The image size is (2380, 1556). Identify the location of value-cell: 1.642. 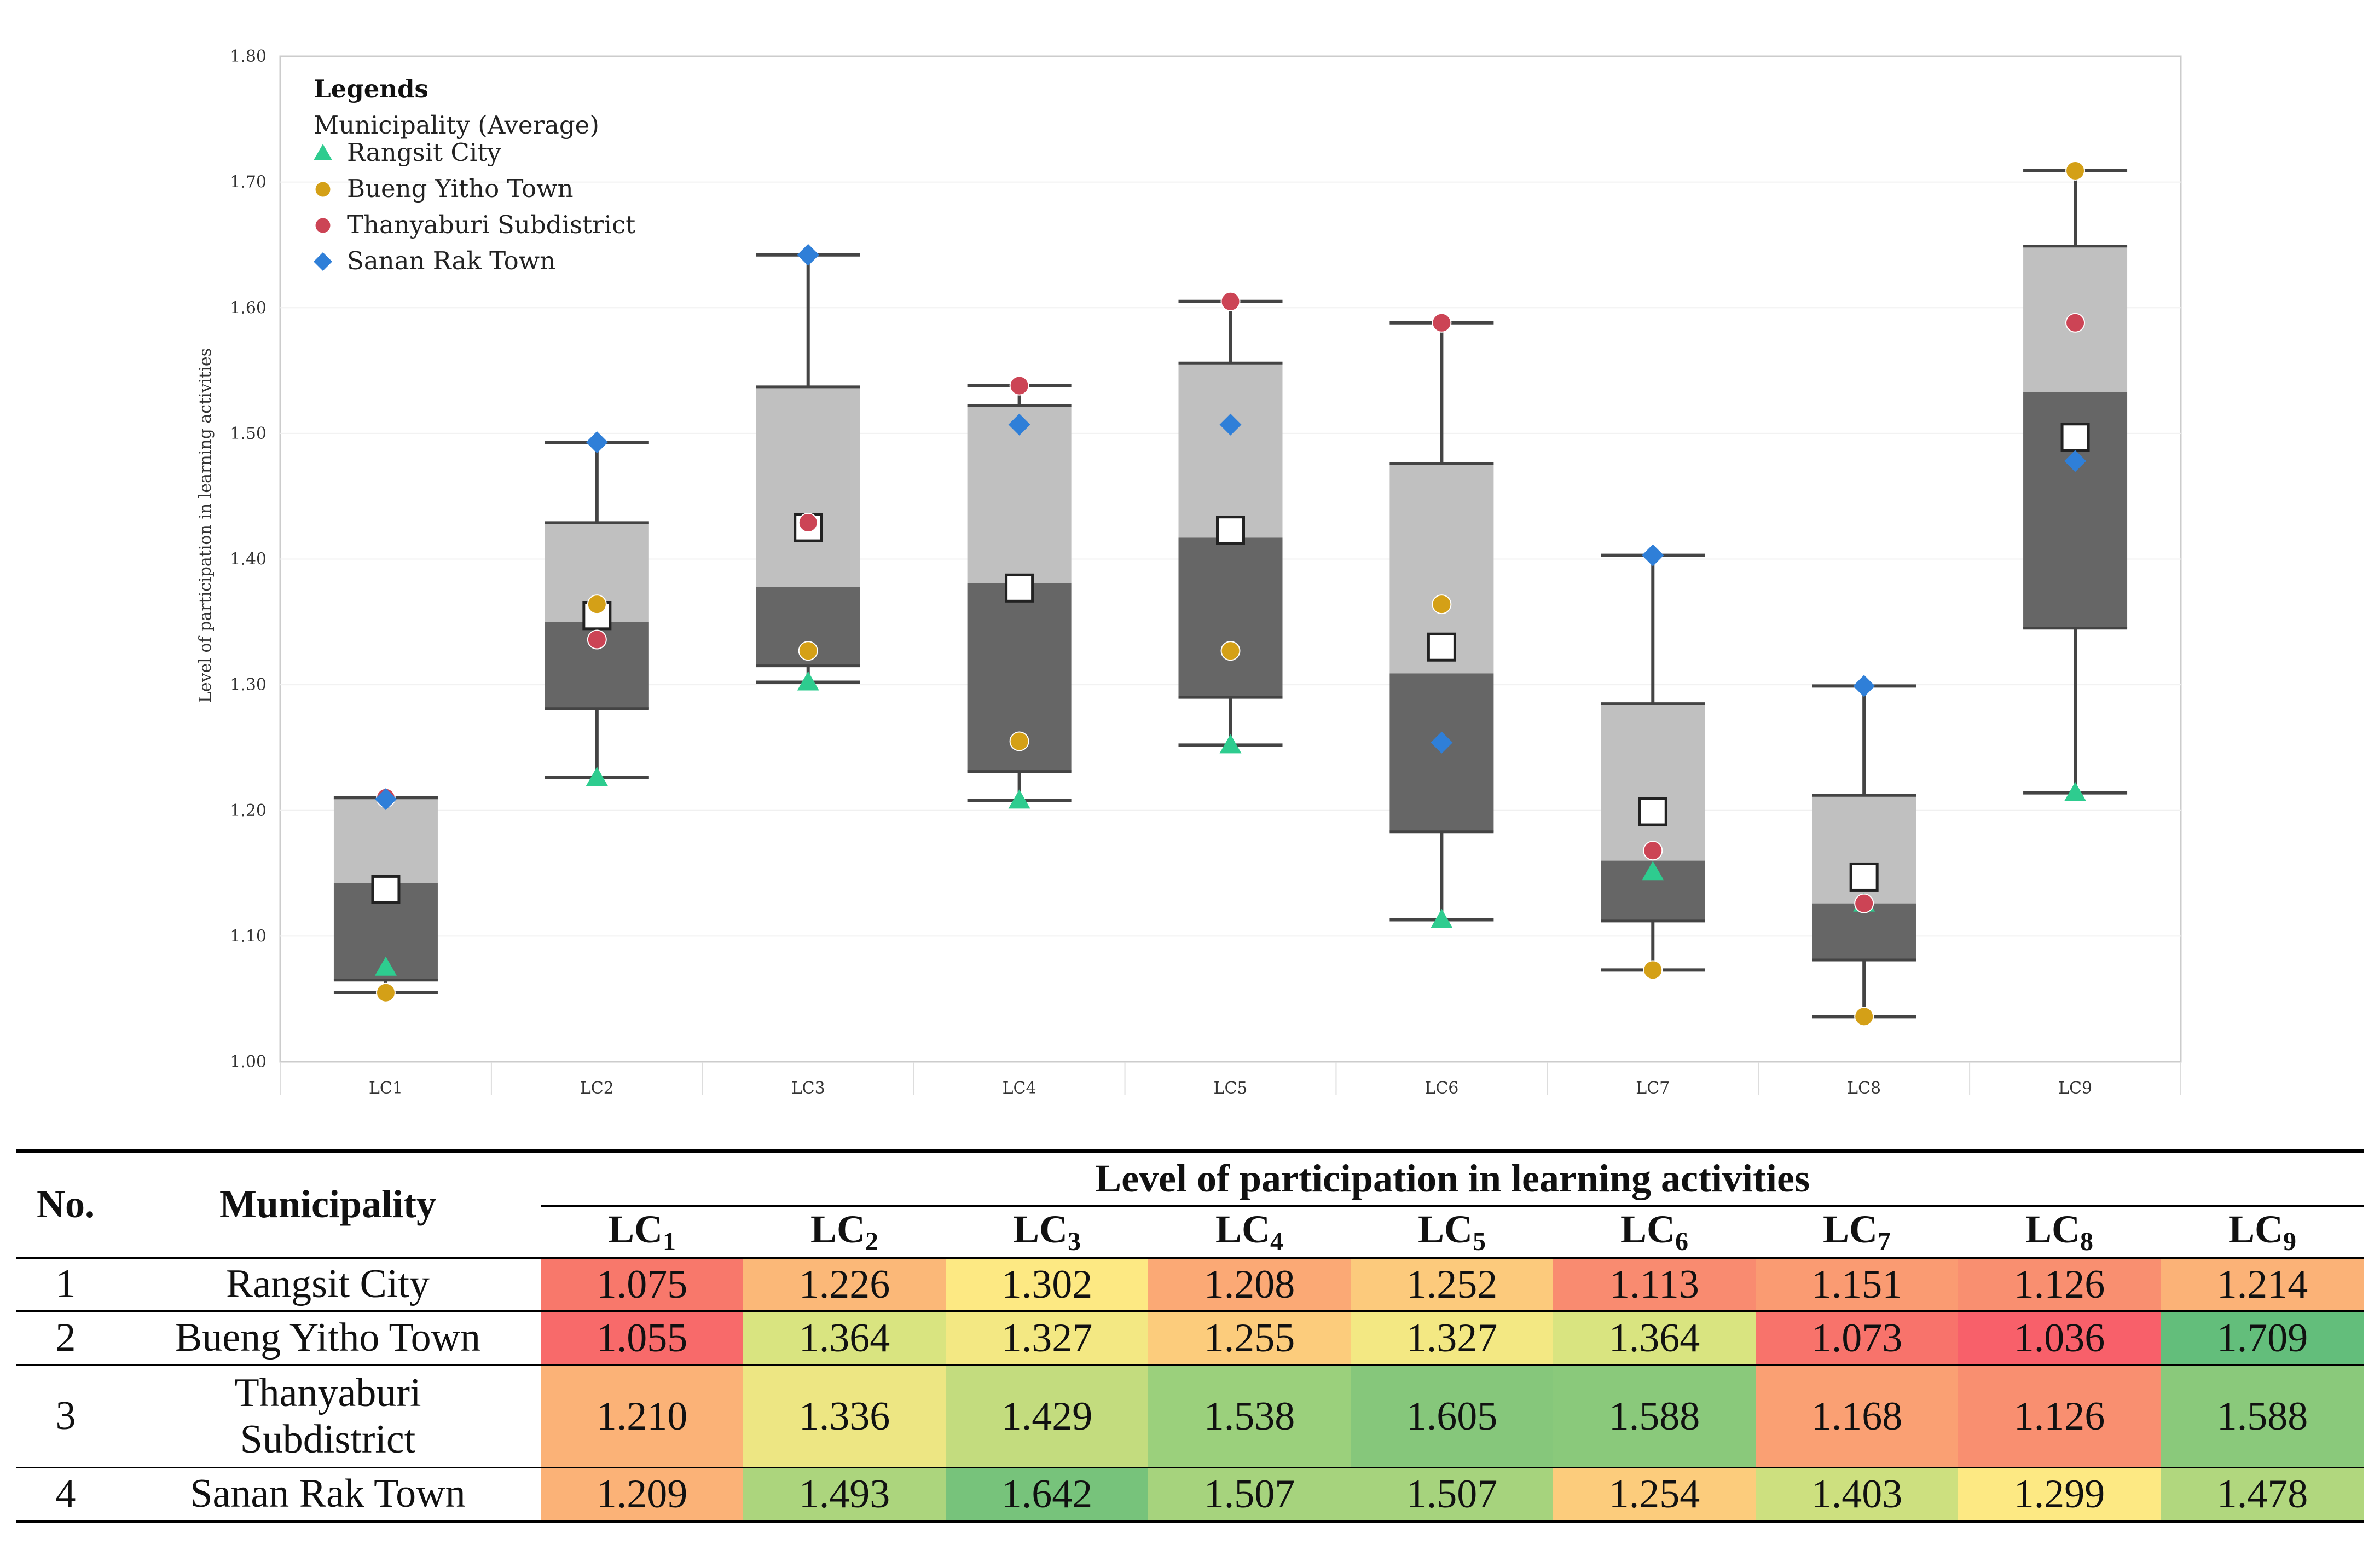
(1047, 1494).